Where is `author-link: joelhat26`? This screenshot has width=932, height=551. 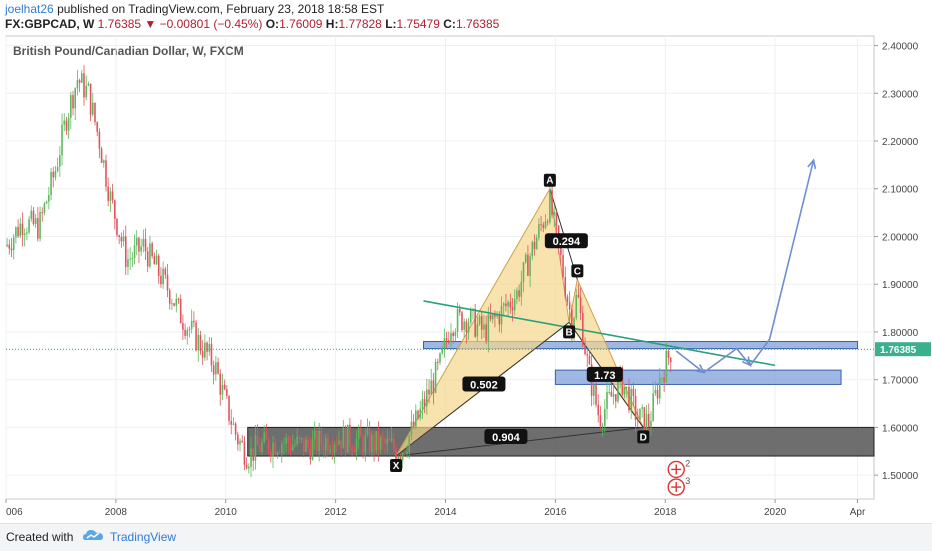
author-link: joelhat26 is located at coordinates (29, 9).